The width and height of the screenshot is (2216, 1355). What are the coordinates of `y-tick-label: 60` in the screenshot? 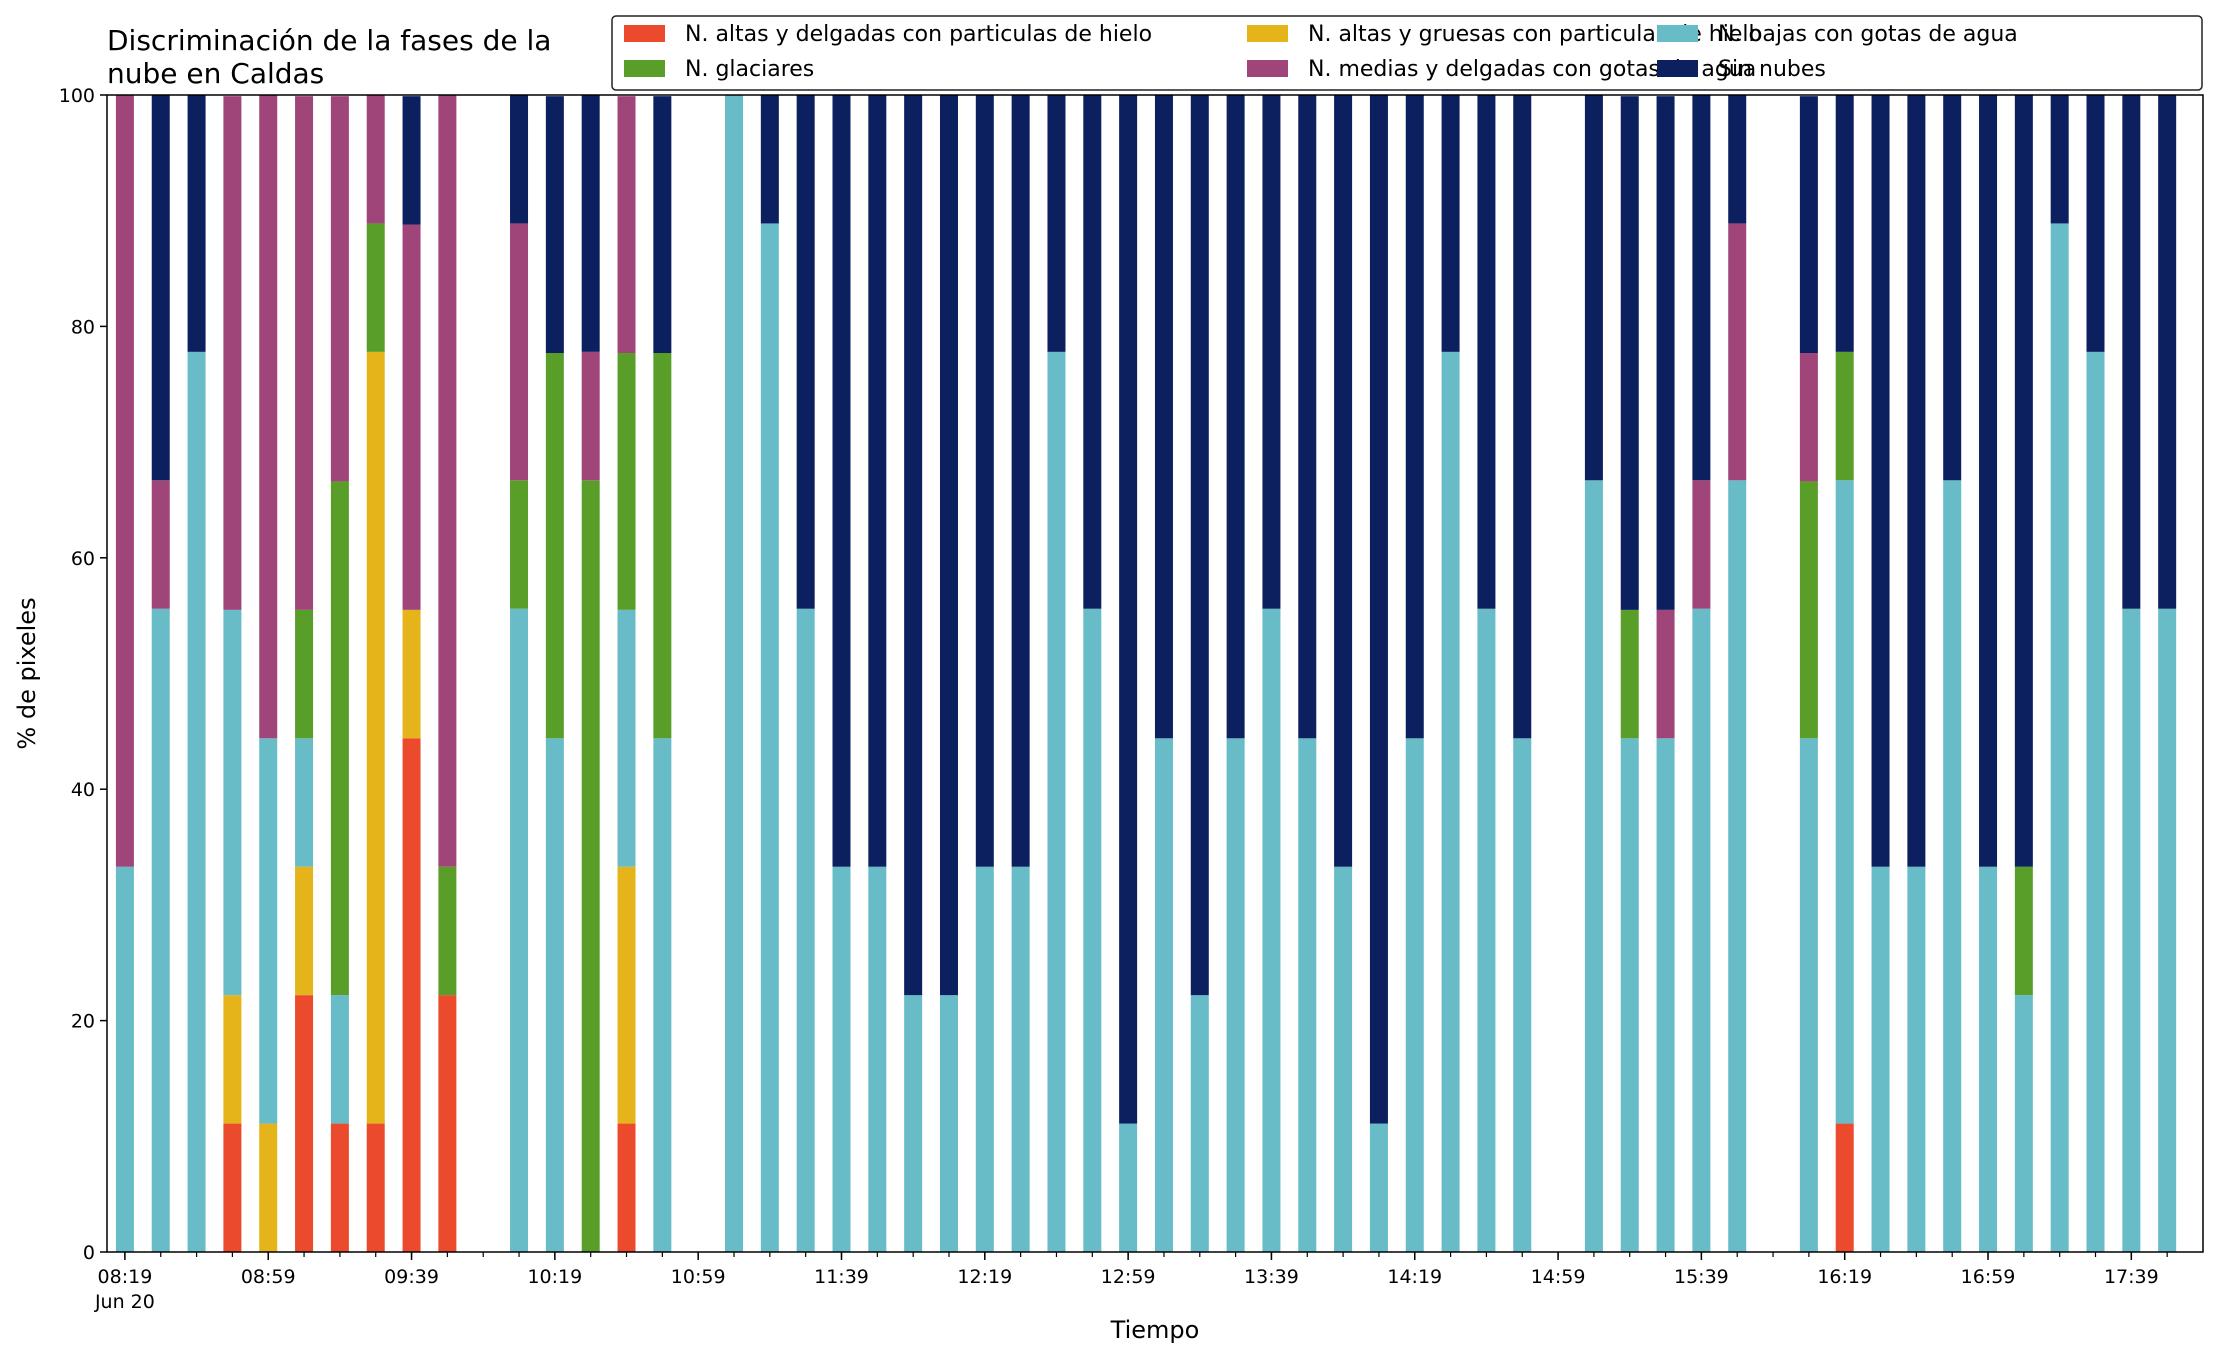 It's located at (83, 559).